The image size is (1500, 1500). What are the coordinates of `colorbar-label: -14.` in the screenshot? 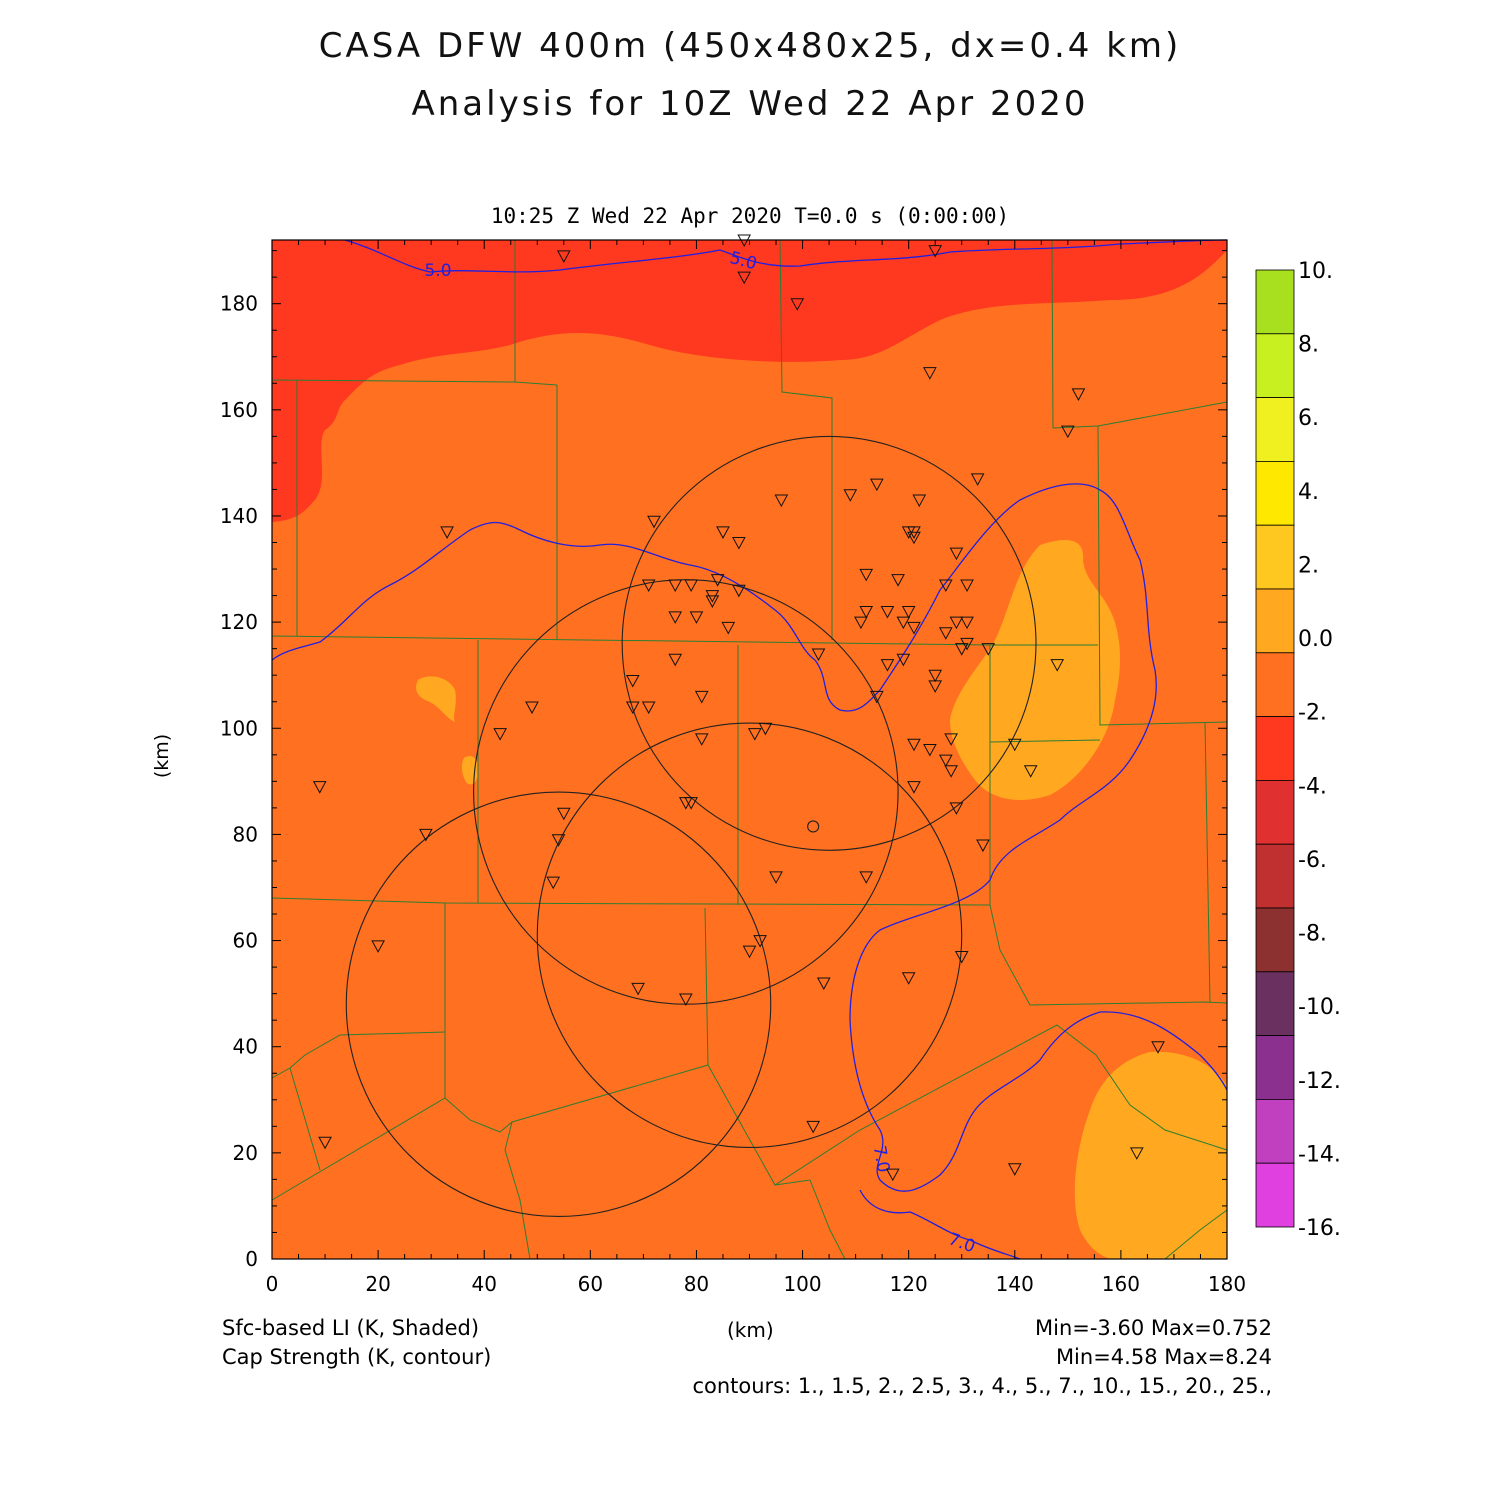 It's located at (1319, 1154).